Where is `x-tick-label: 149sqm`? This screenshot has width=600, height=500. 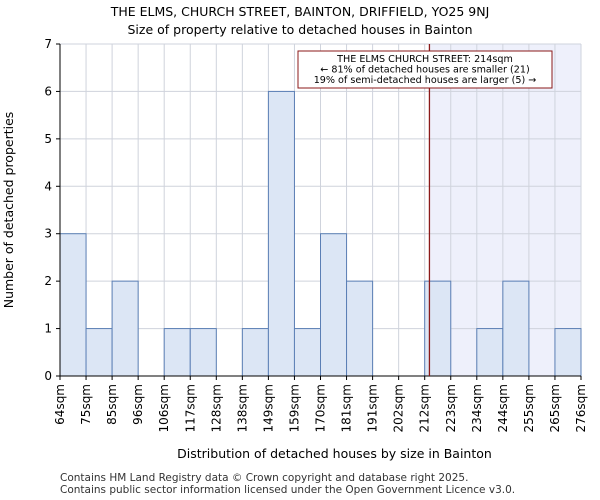
x-tick-label: 149sqm is located at coordinates (268, 408).